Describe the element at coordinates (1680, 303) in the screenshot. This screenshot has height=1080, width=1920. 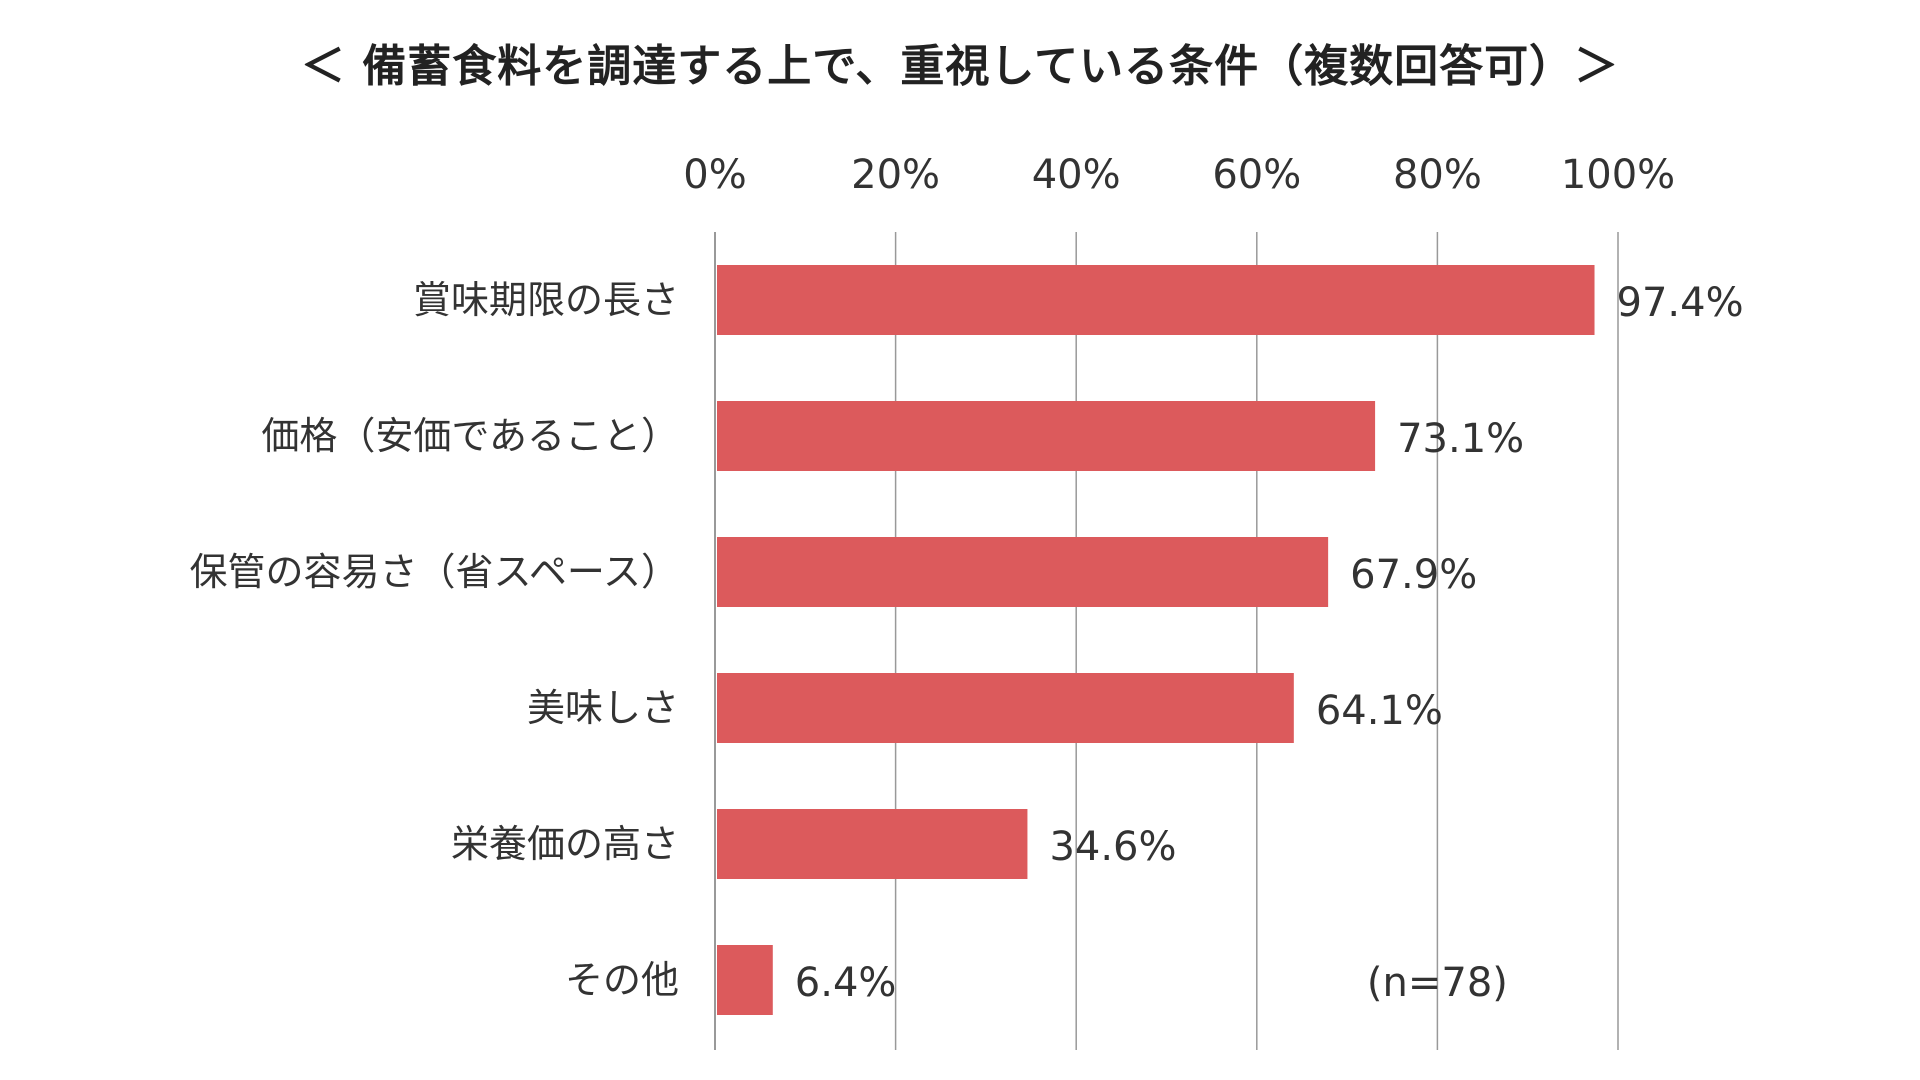
I see `data-label: 97.4%` at that location.